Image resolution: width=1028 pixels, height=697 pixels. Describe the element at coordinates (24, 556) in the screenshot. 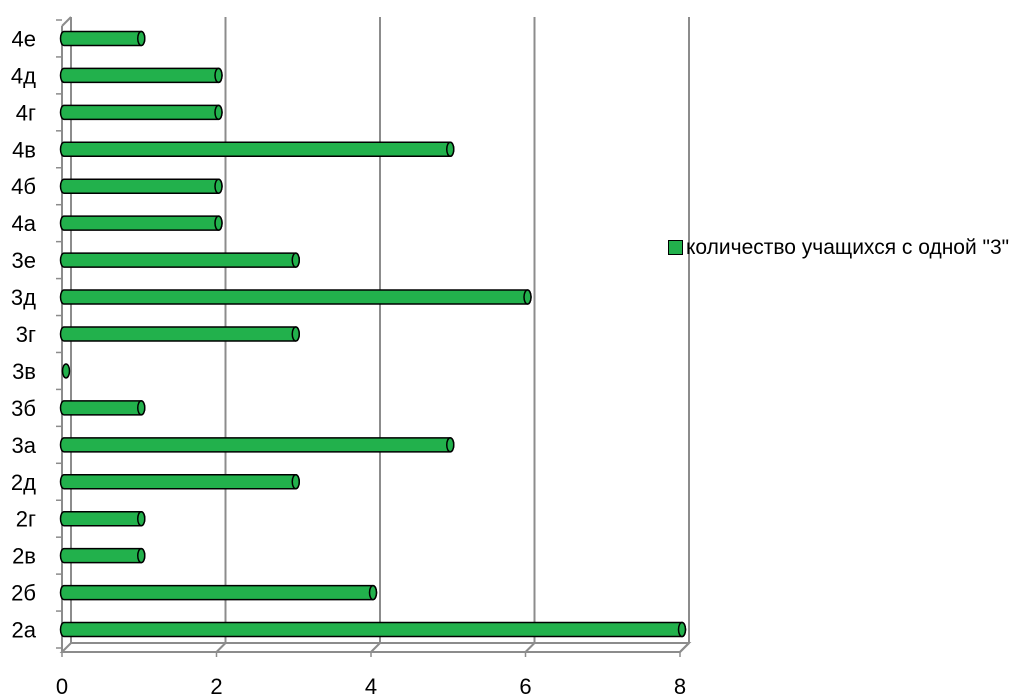

I see `y-axis-tick-label: 2в` at that location.